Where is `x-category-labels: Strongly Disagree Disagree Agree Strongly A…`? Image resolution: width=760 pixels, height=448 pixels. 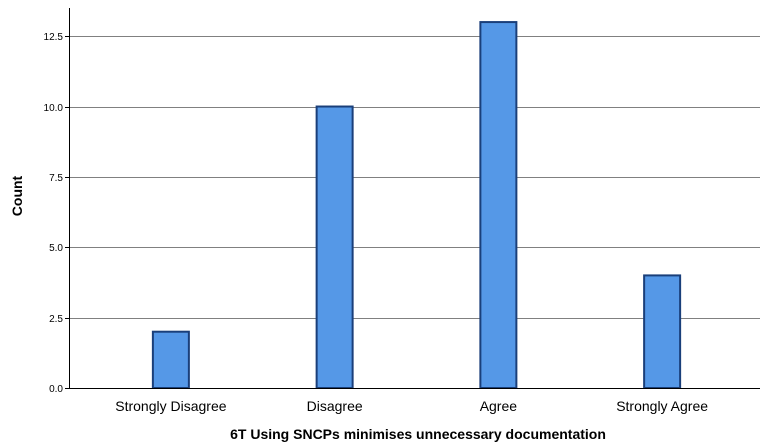 x-category-labels: Strongly Disagree Disagree Agree Strongly A… is located at coordinates (411, 406).